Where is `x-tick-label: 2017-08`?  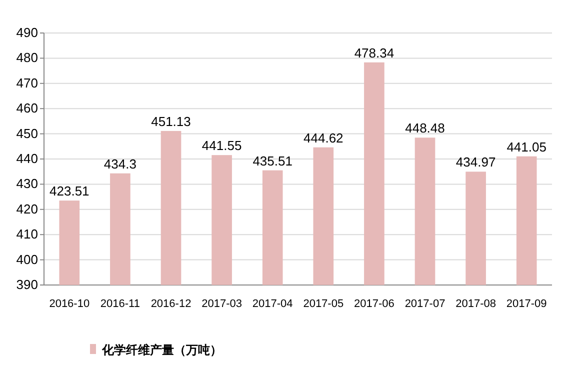 x-tick-label: 2017-08 is located at coordinates (476, 304).